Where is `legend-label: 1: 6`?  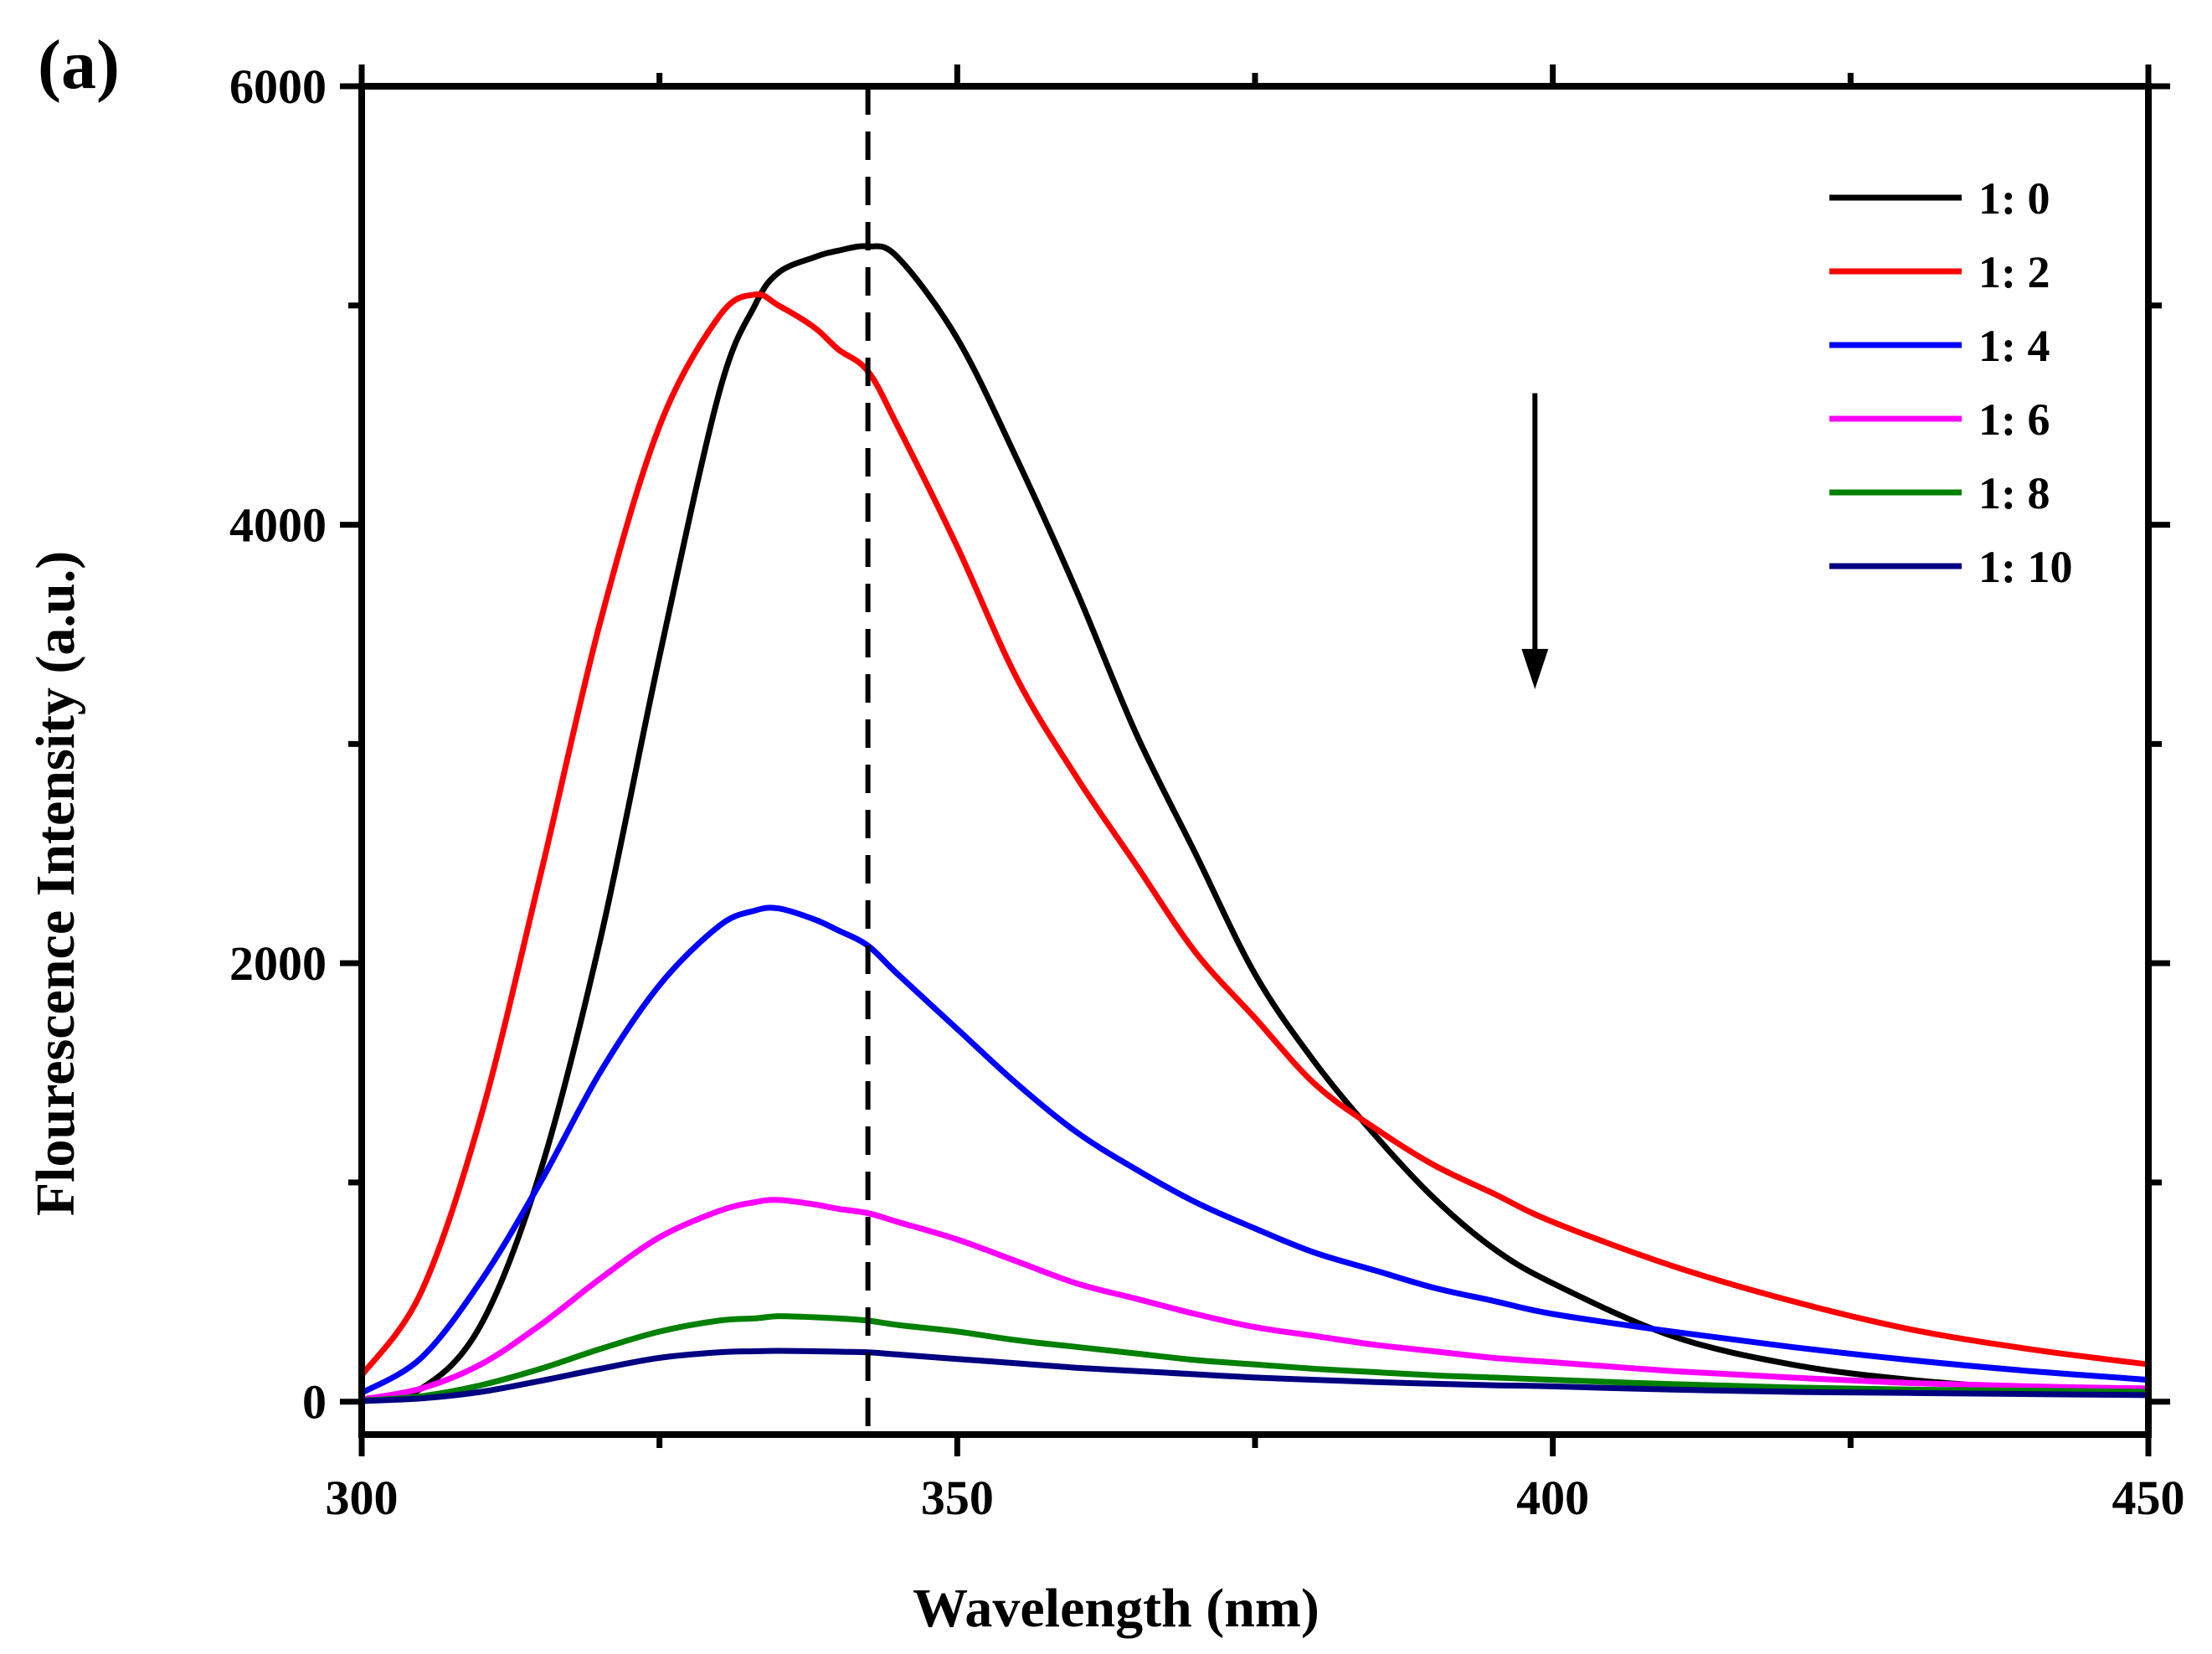
legend-label: 1: 6 is located at coordinates (2014, 419).